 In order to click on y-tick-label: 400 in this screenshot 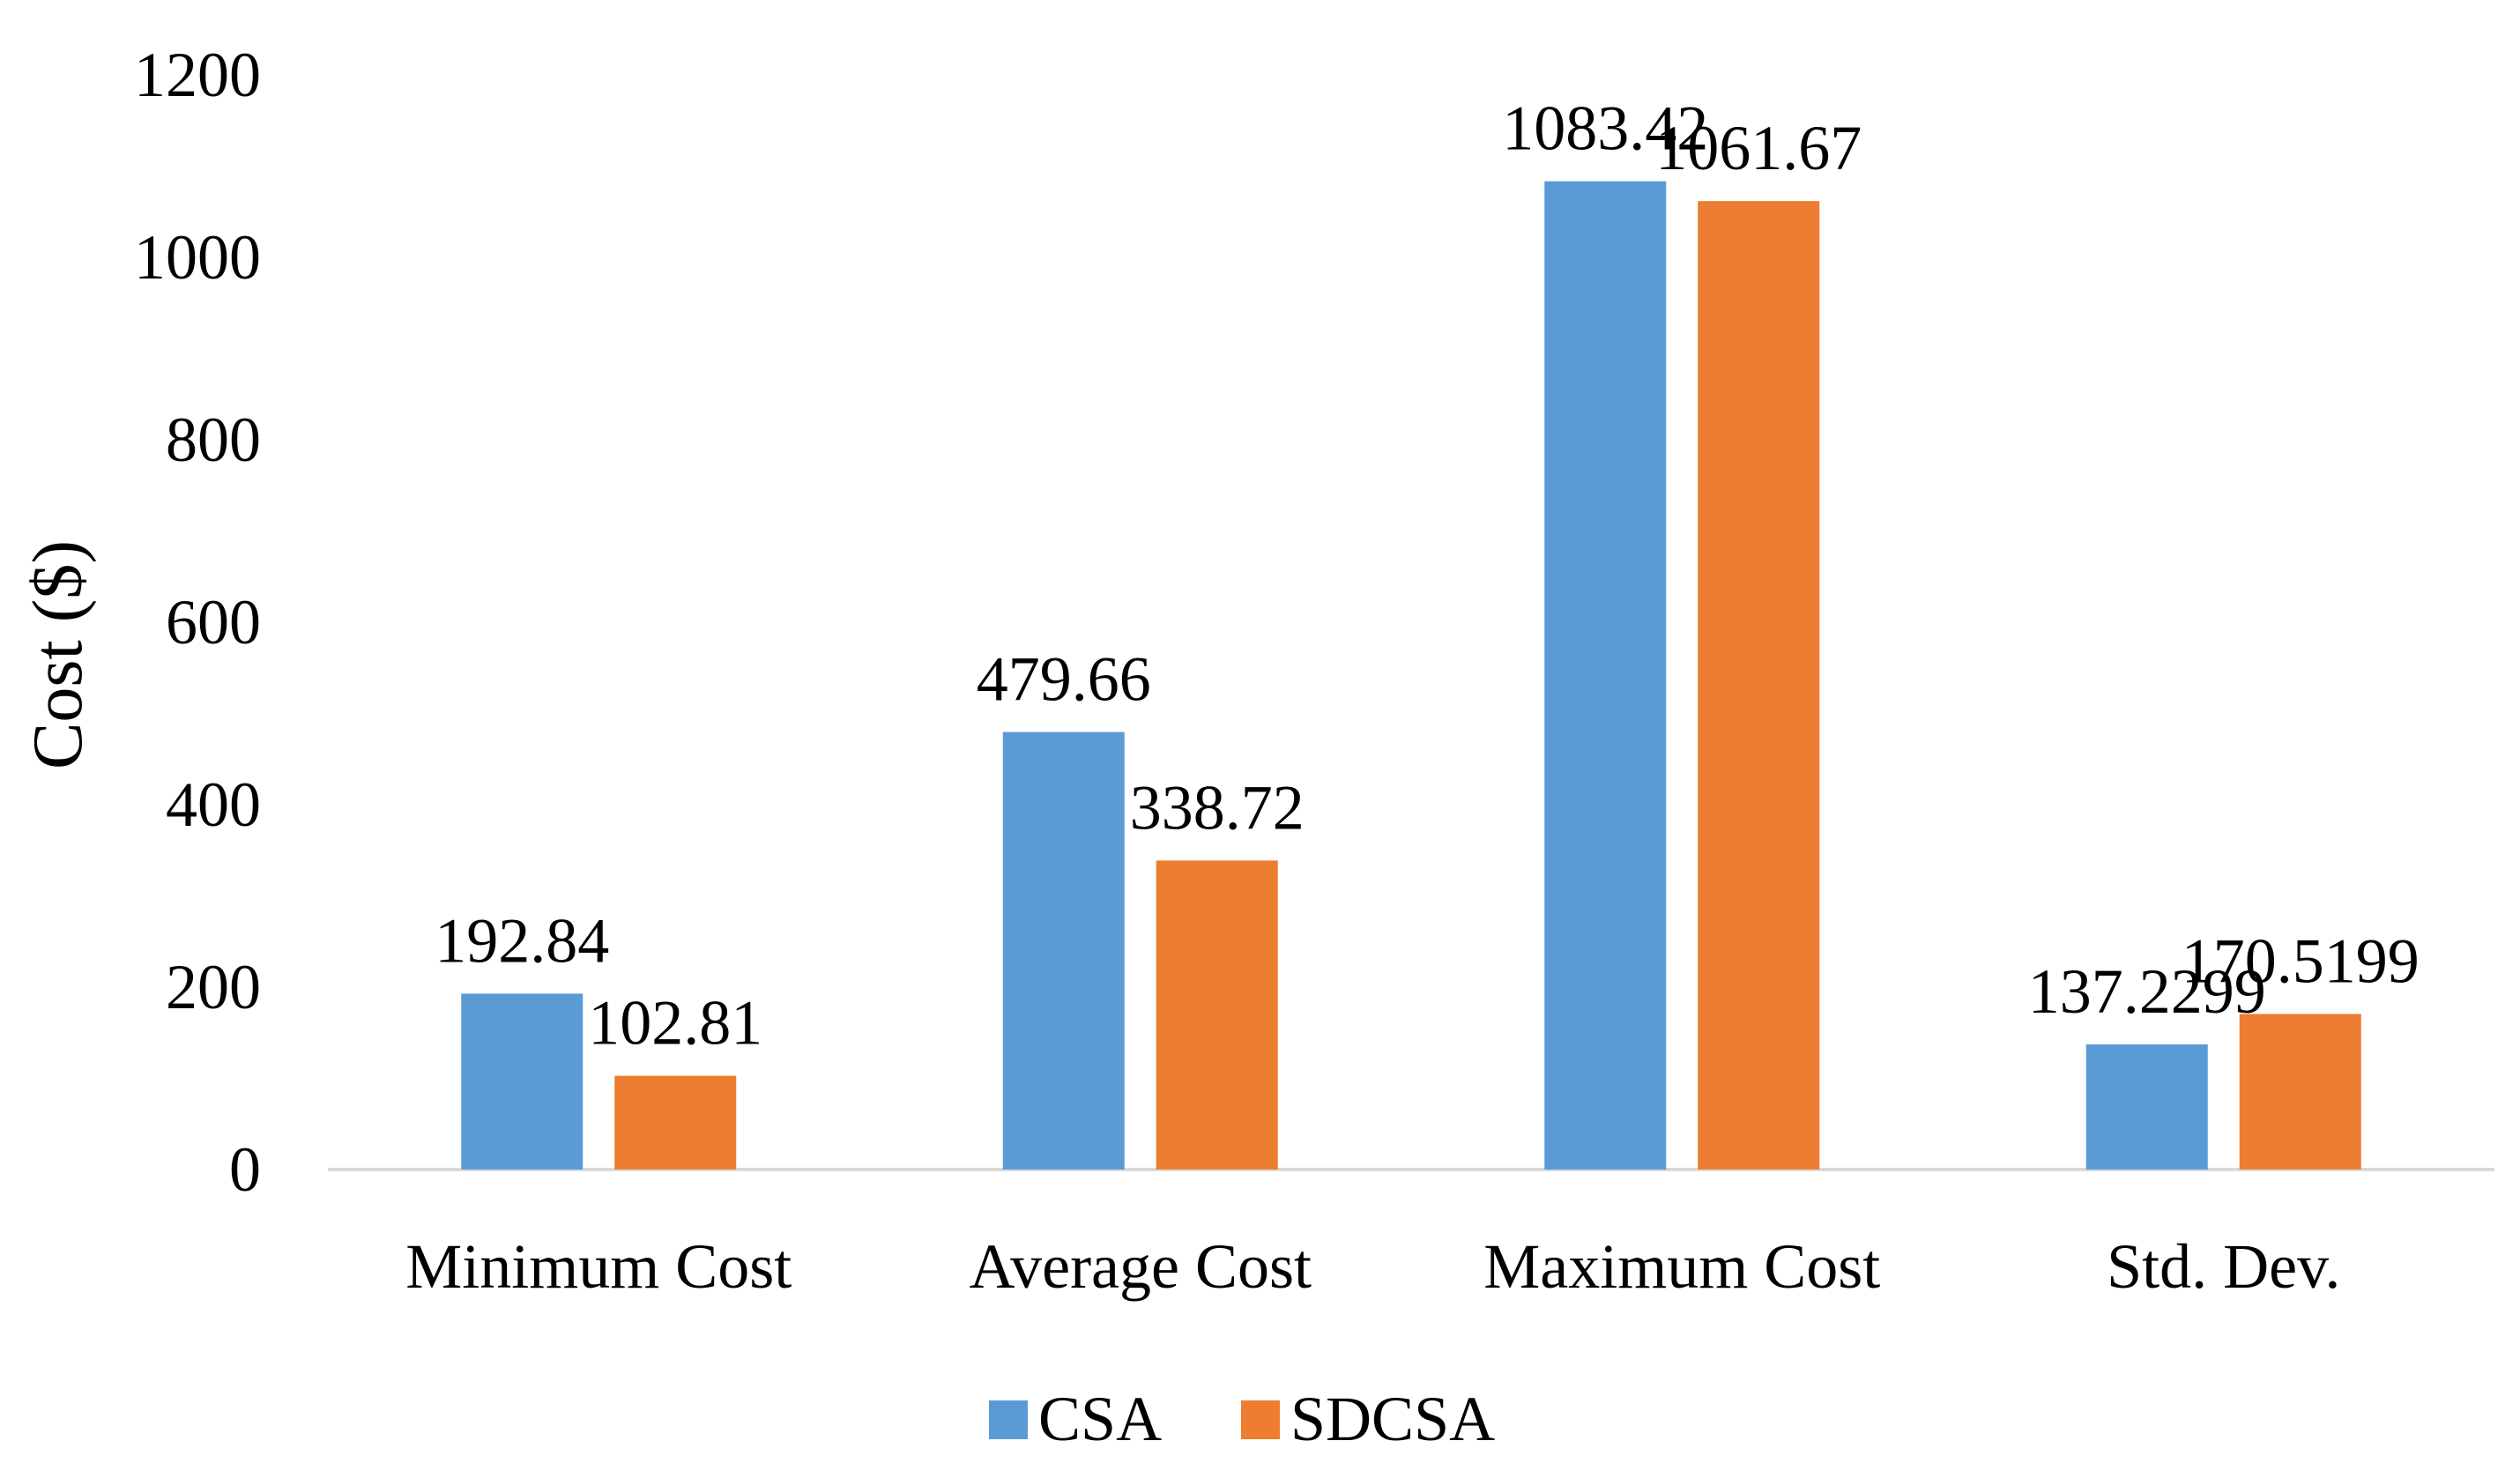, I will do `click(213, 804)`.